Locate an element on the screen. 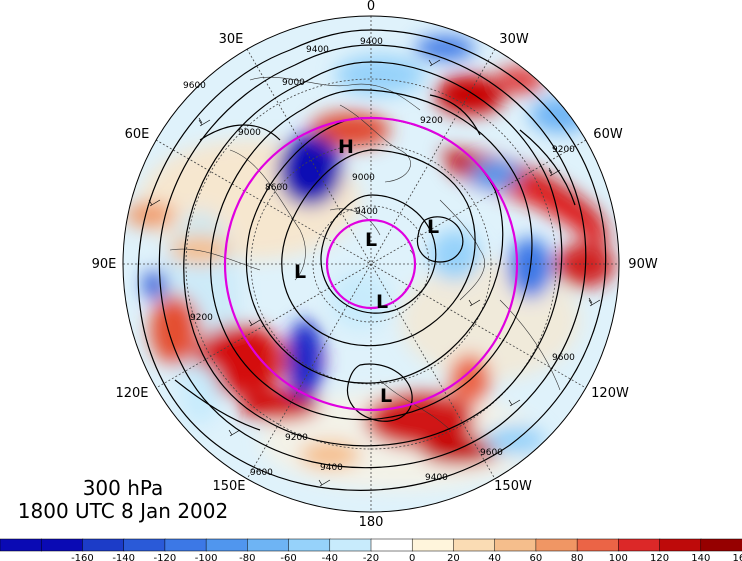  colorbar-tick-label: 40 is located at coordinates (494, 557).